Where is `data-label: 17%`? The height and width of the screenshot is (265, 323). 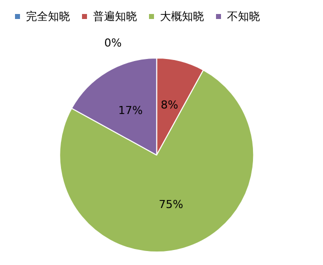
data-label: 17% is located at coordinates (130, 111).